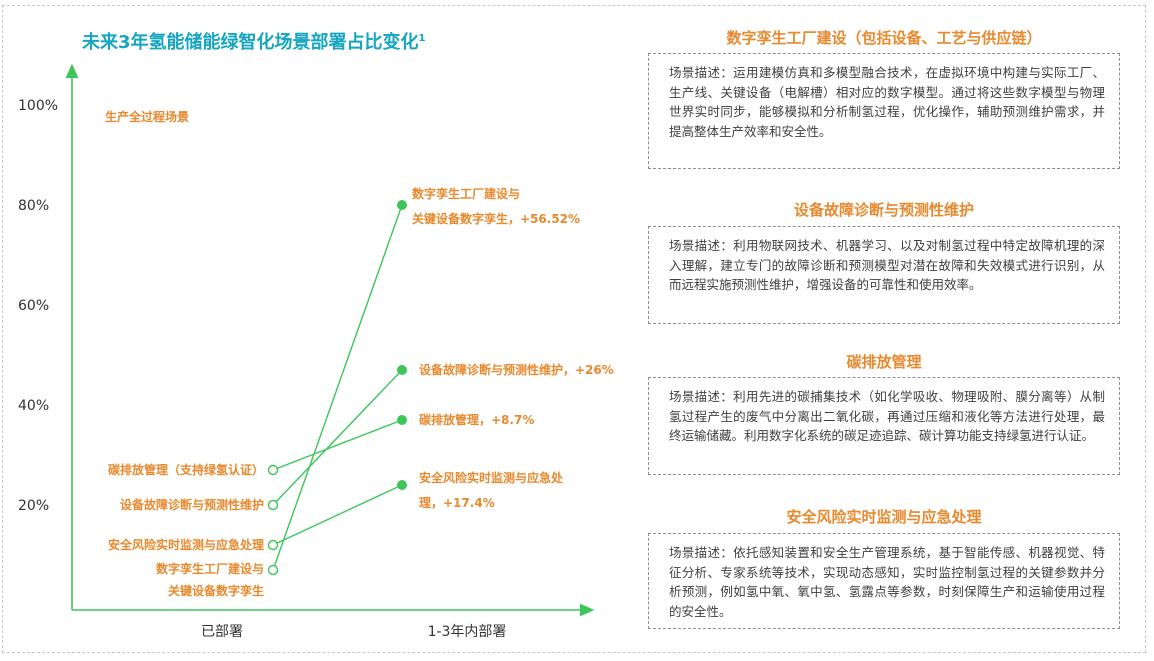 The height and width of the screenshot is (661, 1154). I want to click on y-tick-label: 20%, so click(33, 506).